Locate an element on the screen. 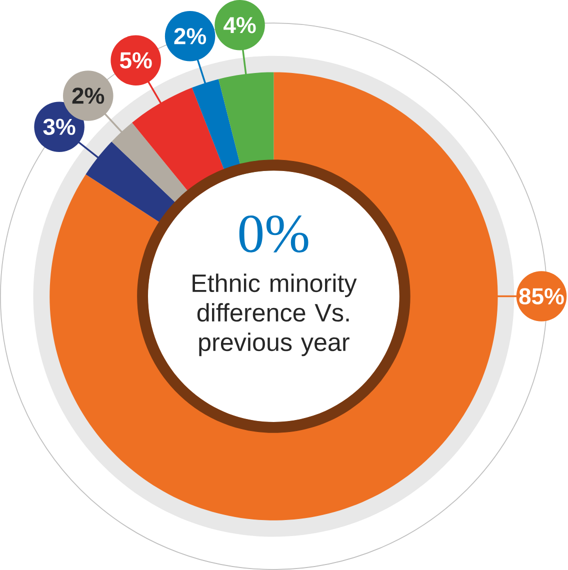 This screenshot has height=570, width=568. text: 0% is located at coordinates (273, 234).